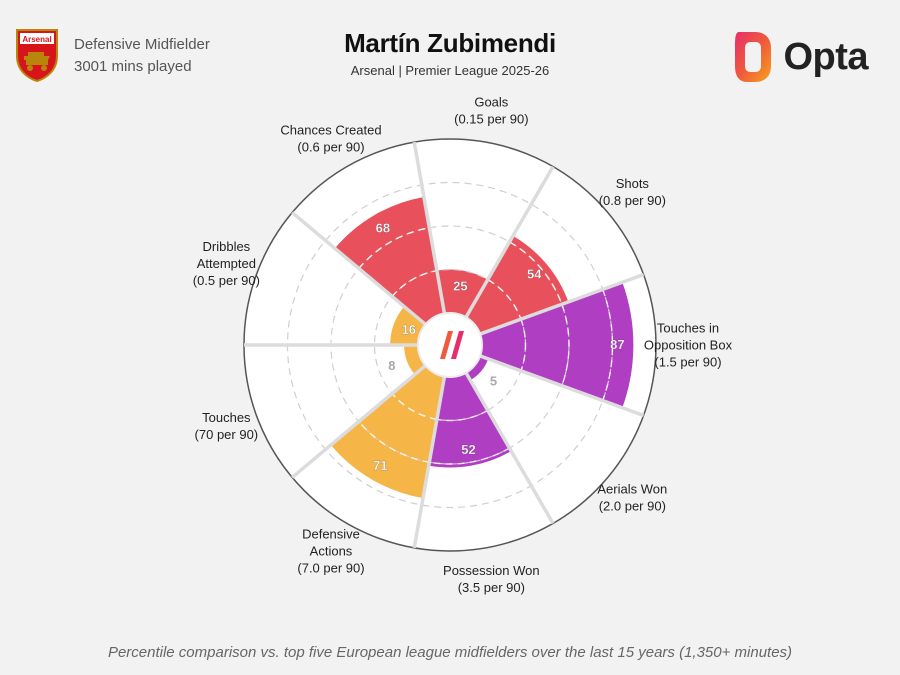 The height and width of the screenshot is (675, 900). I want to click on radar-category-label: (0.15 per 90), so click(491, 118).